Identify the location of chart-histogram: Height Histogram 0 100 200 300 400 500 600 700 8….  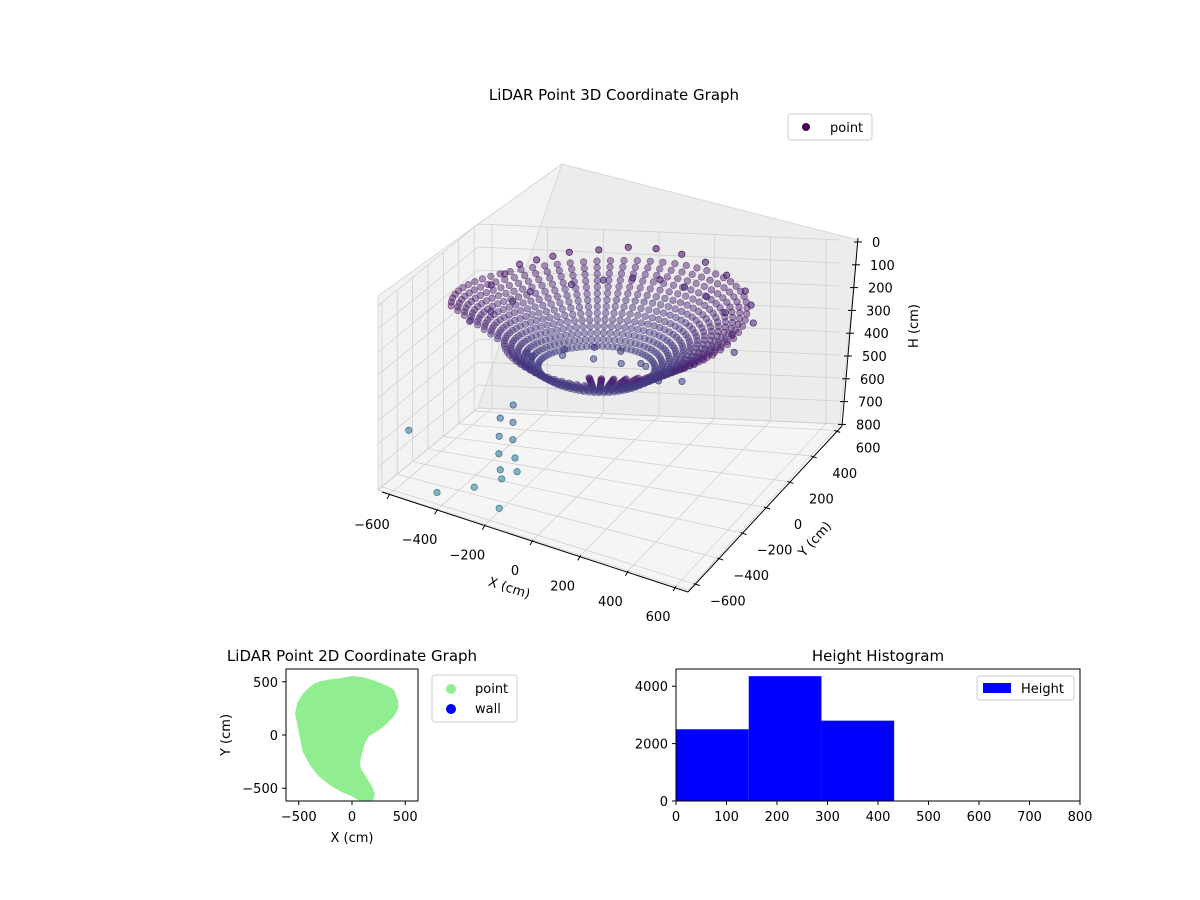
(864, 736).